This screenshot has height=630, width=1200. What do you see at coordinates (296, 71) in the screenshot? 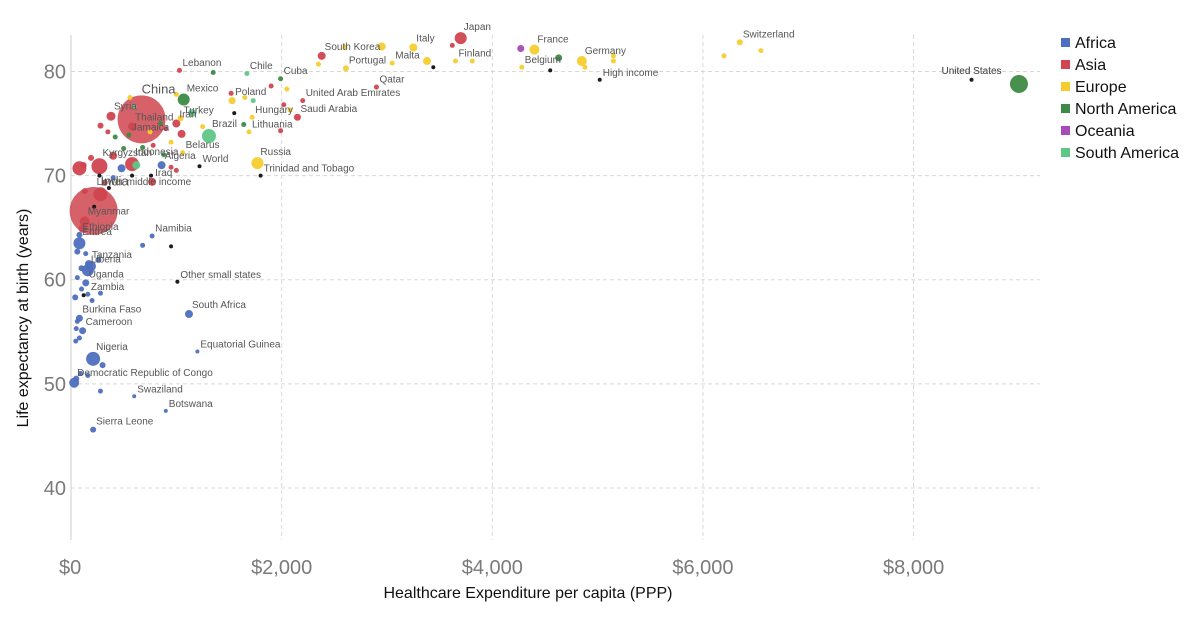
I see `point-label: Cuba` at bounding box center [296, 71].